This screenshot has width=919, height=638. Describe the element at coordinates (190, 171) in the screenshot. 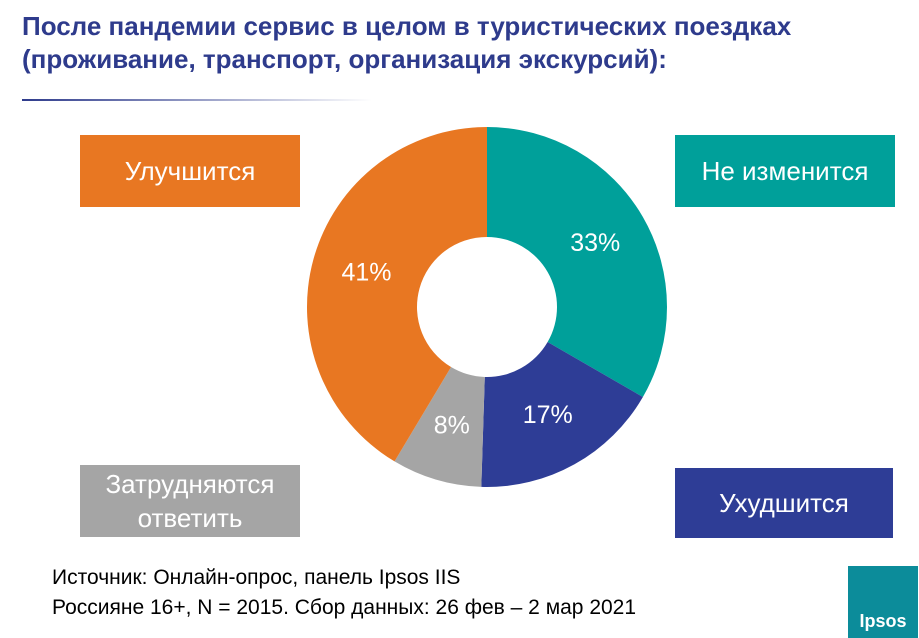

I see `legend-box: Улучшится` at that location.